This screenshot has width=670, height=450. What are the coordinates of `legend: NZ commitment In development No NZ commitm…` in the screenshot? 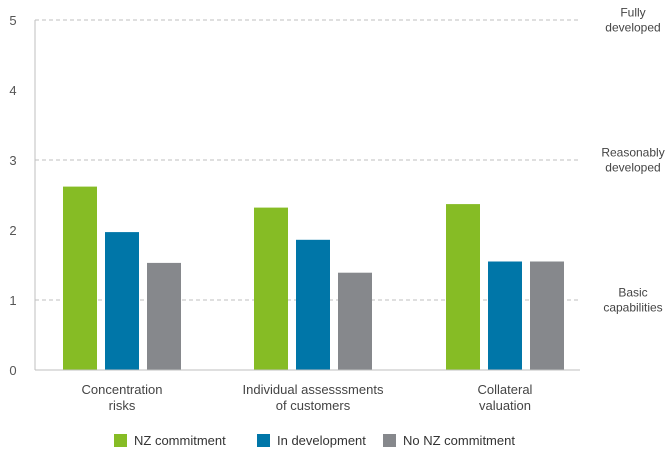 It's located at (314, 440).